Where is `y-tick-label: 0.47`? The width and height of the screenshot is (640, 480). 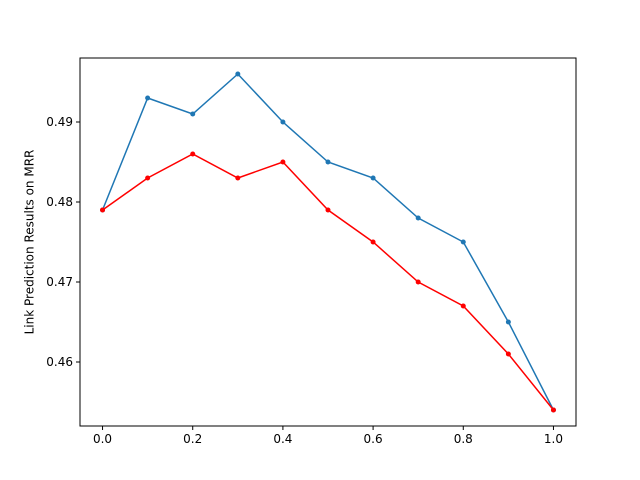 y-tick-label: 0.47 is located at coordinates (59, 282).